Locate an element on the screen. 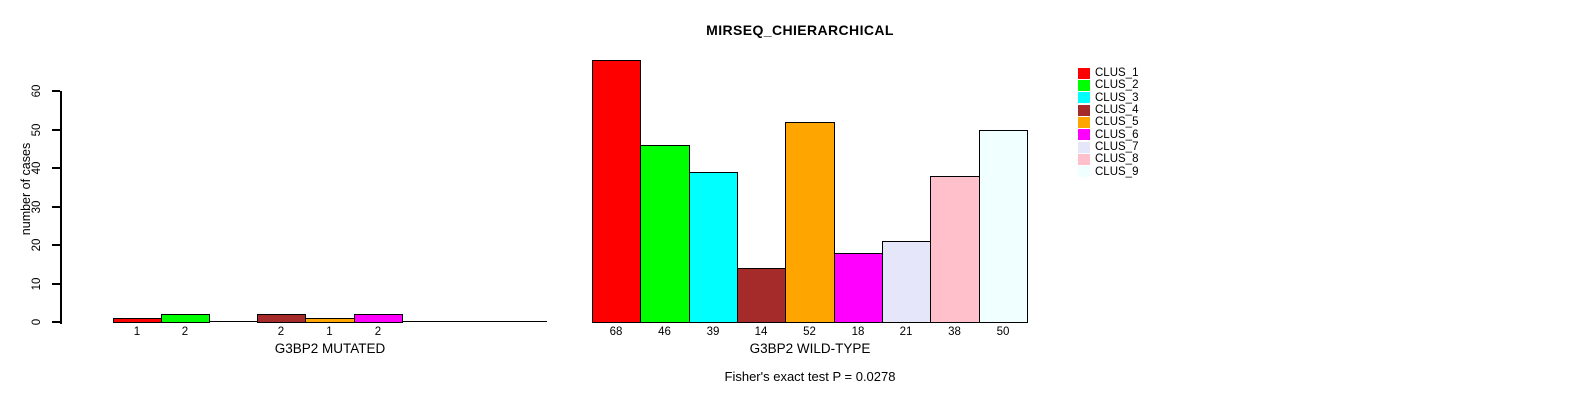 The height and width of the screenshot is (400, 1590). legend-label: CLUS_1 is located at coordinates (1117, 73).